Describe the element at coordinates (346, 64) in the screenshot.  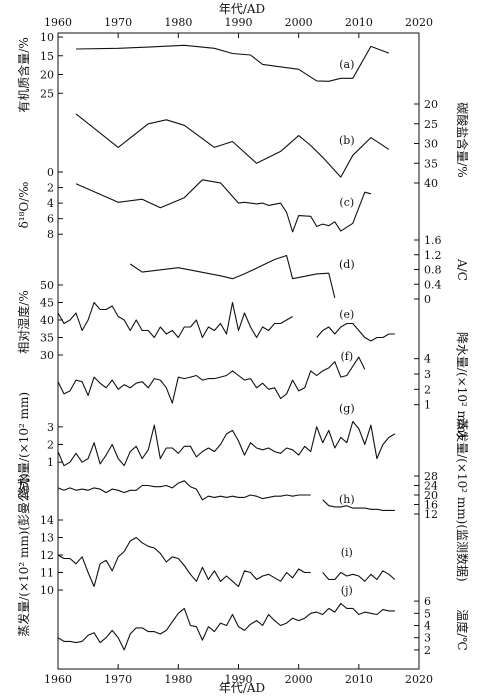
I see `panel-a-label: (a)` at that location.